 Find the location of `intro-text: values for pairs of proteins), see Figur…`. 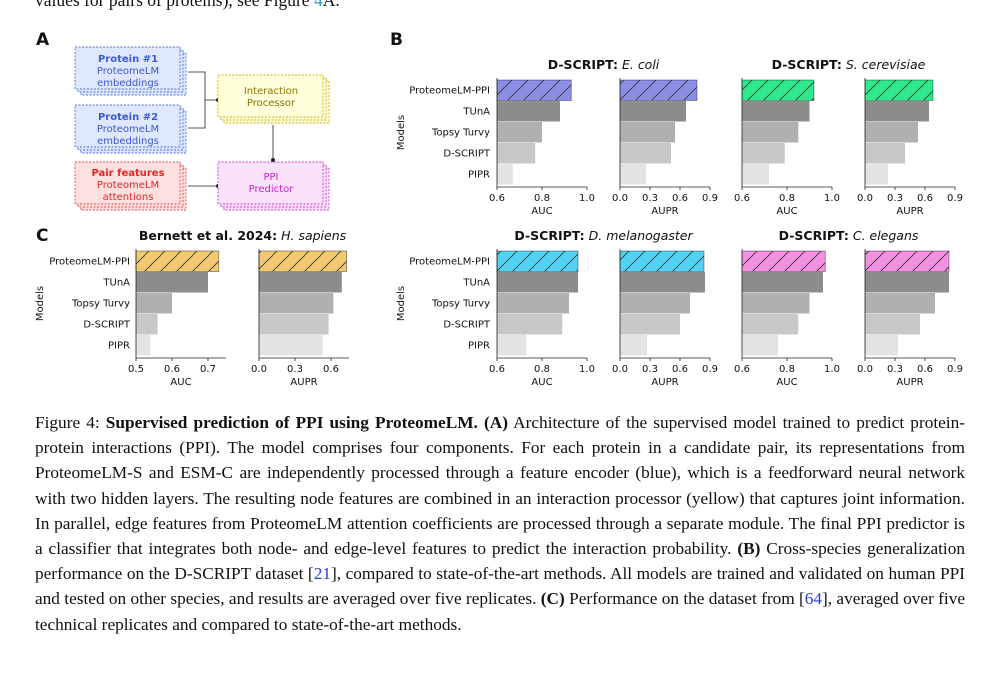

intro-text: values for pairs of proteins), see Figur… is located at coordinates (187, 7).